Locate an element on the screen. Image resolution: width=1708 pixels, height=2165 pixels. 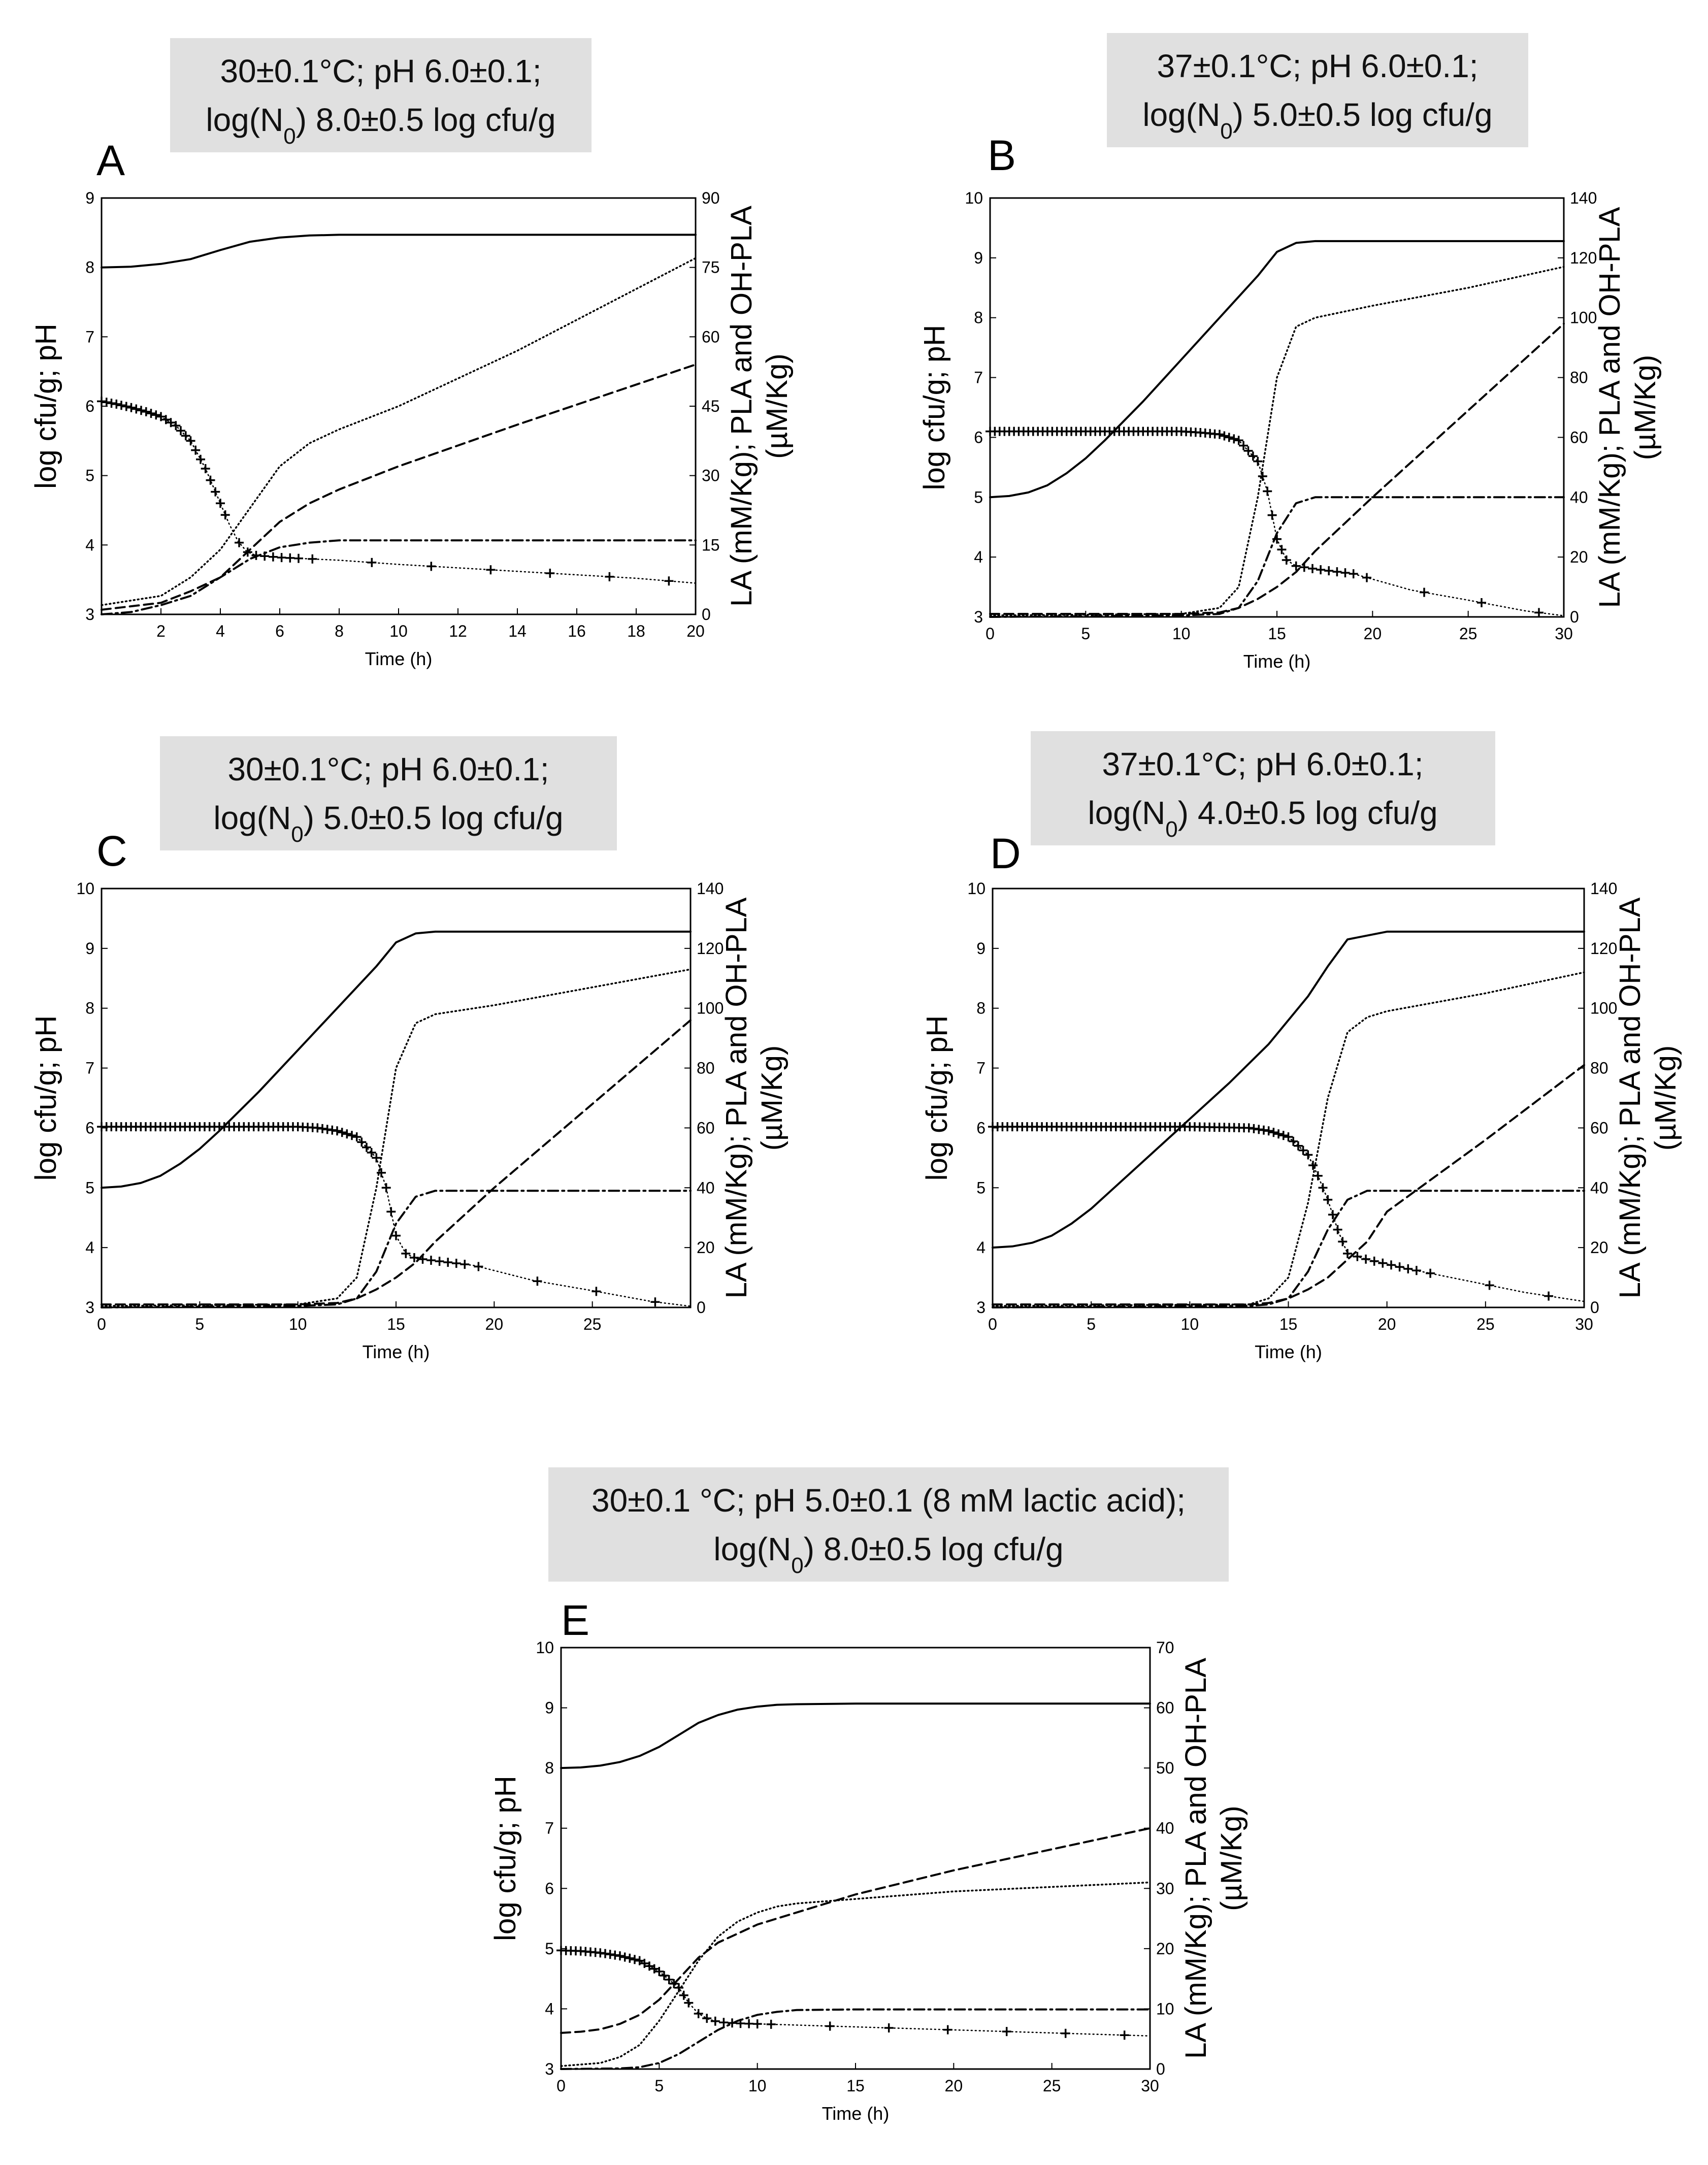
condition-d-line2: log(N0) 4.0±0.5 log cfu/g is located at coordinates (1262, 819).